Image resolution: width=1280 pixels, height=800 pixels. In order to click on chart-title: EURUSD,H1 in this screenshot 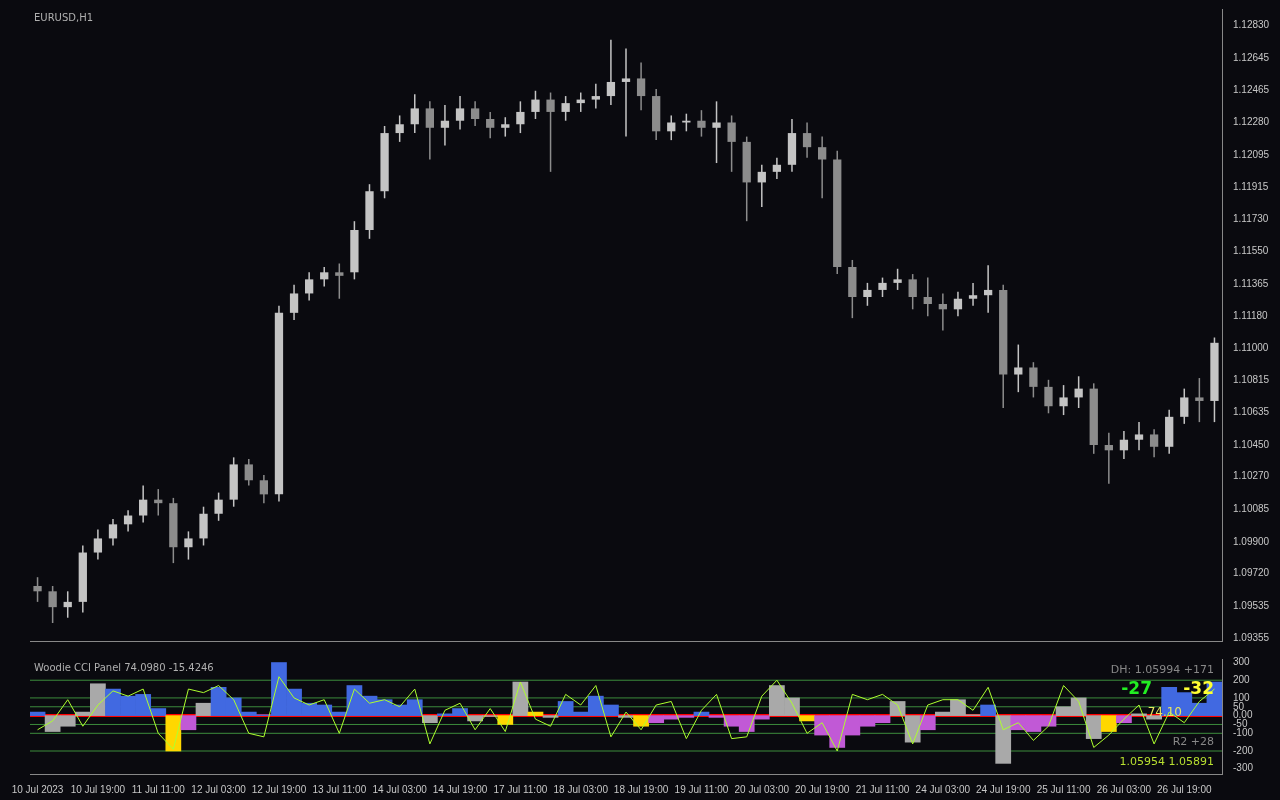, I will do `click(64, 17)`.